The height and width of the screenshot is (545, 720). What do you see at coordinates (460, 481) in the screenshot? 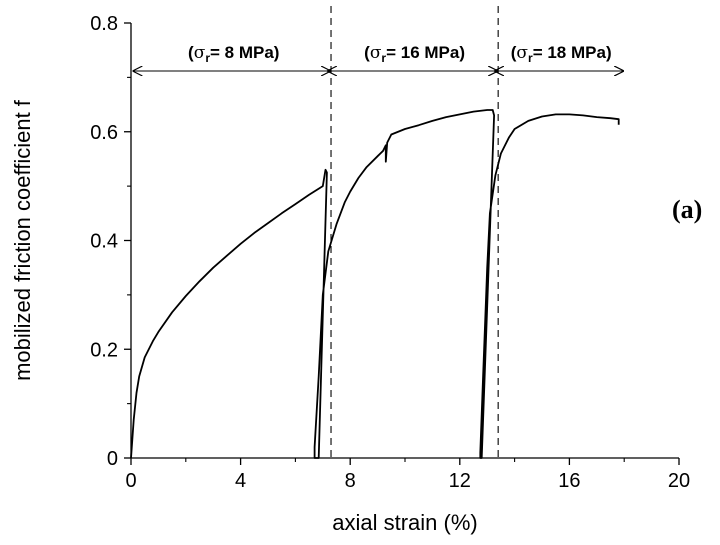
I see `x-tick-label: 12` at bounding box center [460, 481].